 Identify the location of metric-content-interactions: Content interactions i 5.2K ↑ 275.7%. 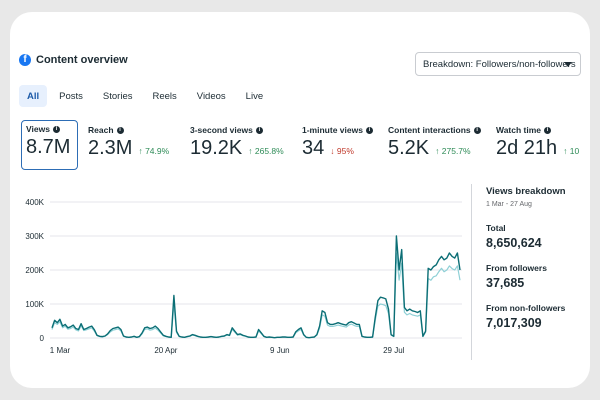
(440, 145).